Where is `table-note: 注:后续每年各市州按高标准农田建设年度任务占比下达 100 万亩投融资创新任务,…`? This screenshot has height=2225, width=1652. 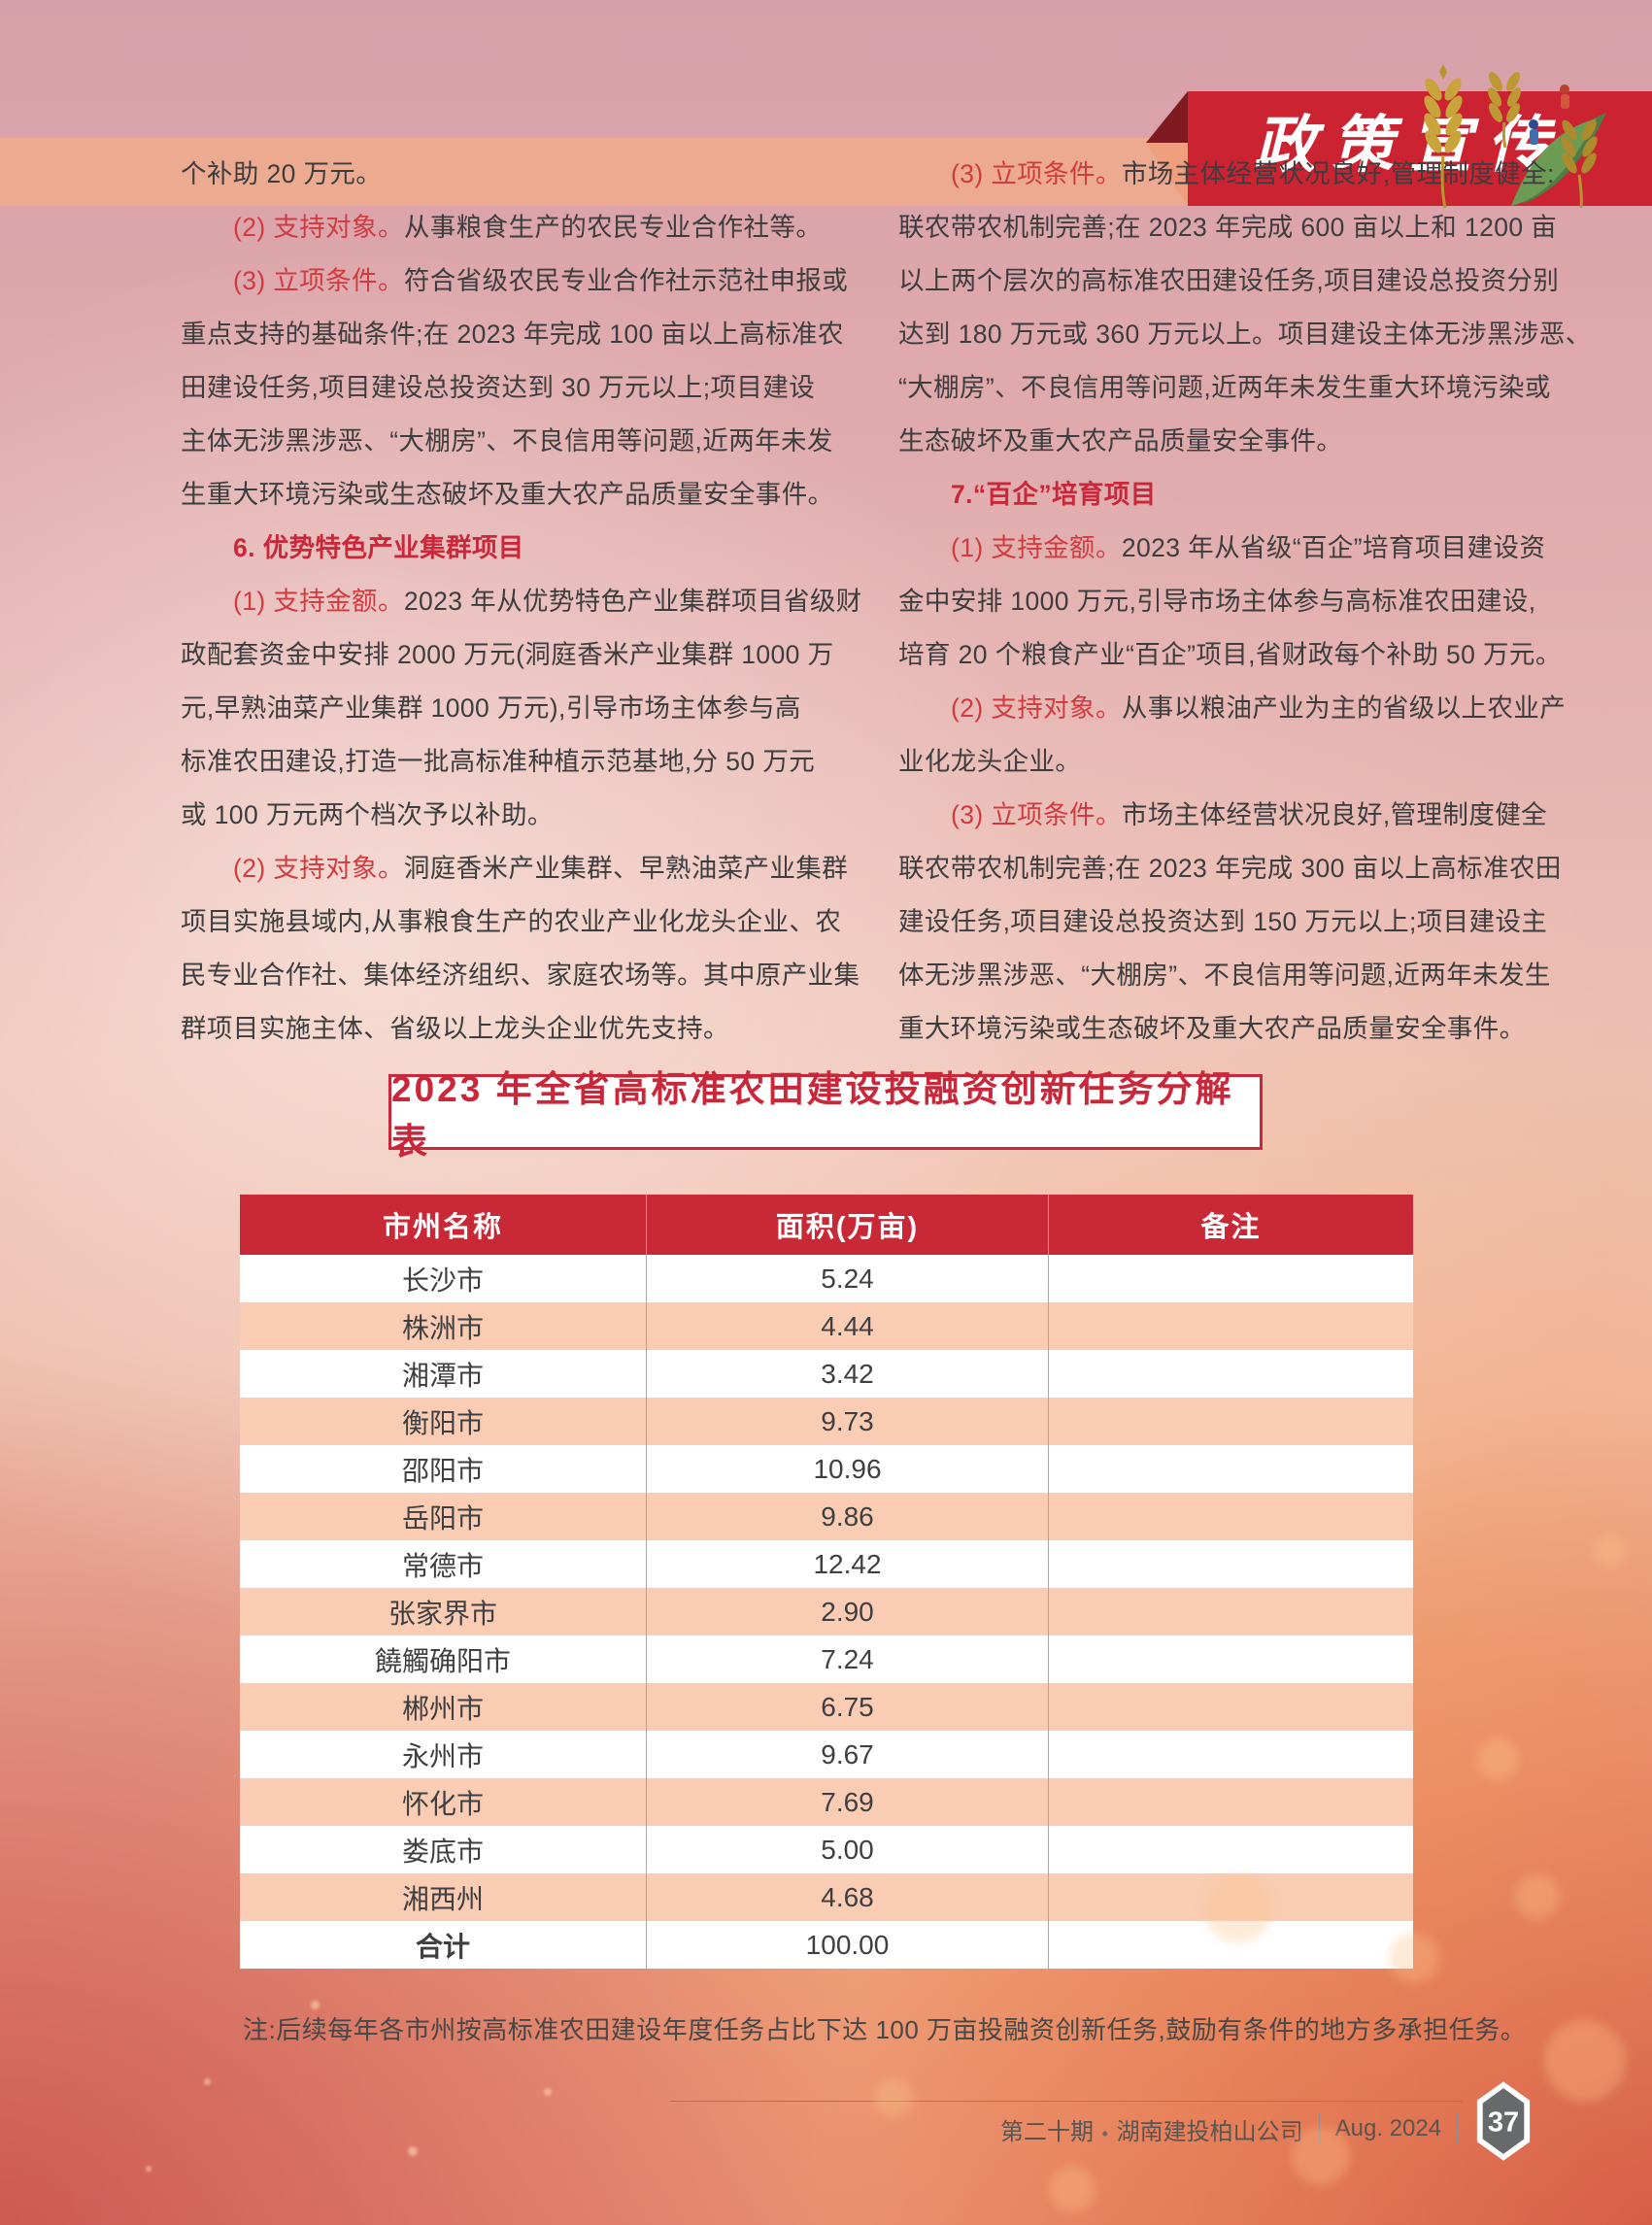 table-note: 注:后续每年各市州按高标准农田建设年度任务占比下达 100 万亩投融资创新任务,… is located at coordinates (885, 2029).